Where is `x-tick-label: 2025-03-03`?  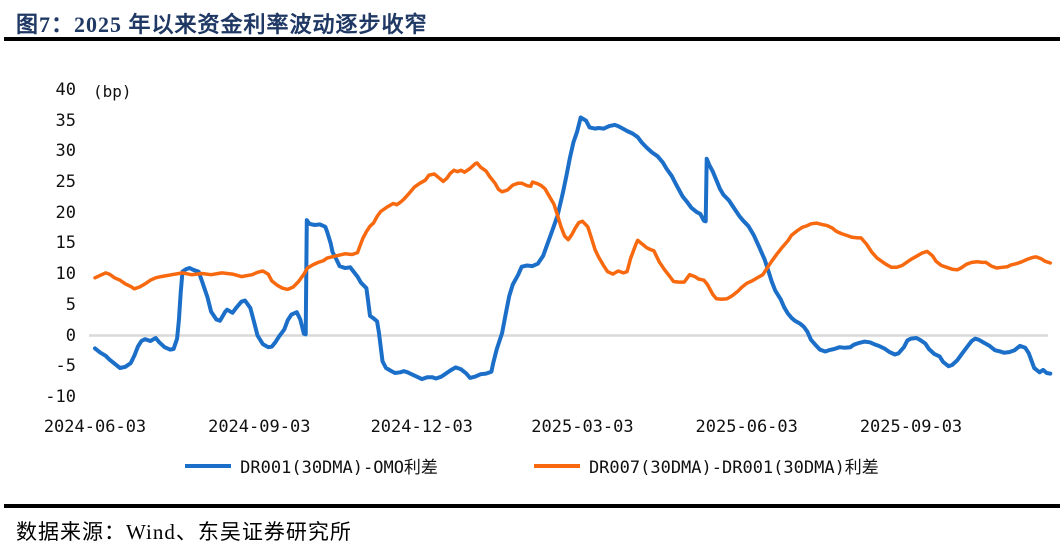
x-tick-label: 2025-03-03 is located at coordinates (582, 427).